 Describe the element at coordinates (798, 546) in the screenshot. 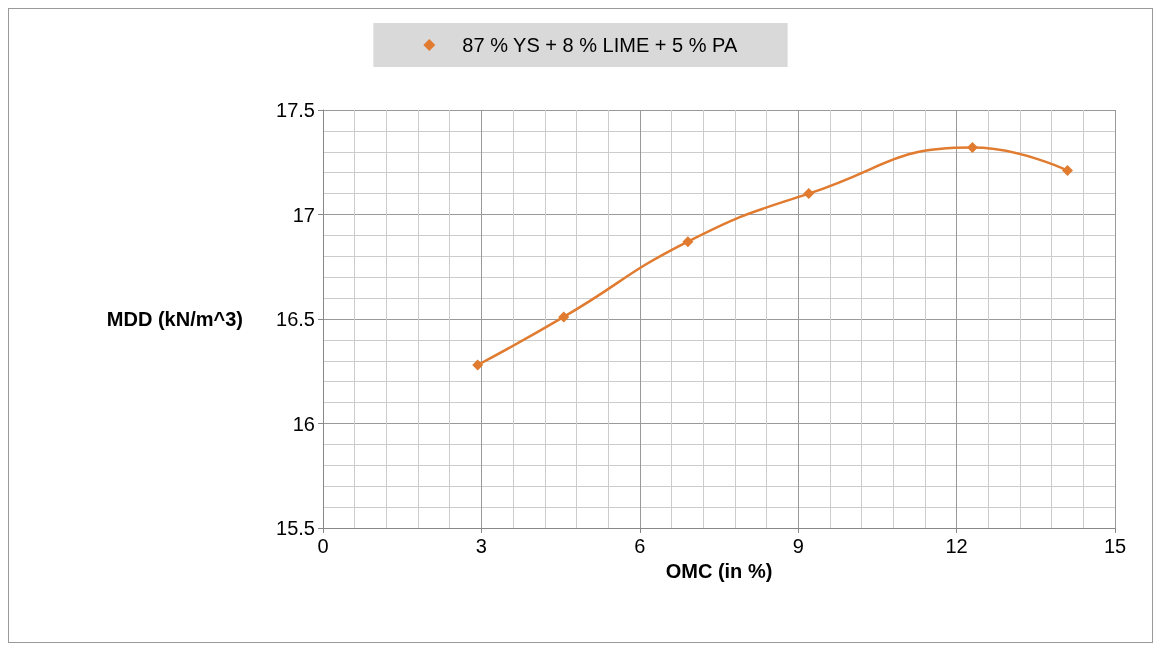

I see `x-tick-label: 9` at that location.